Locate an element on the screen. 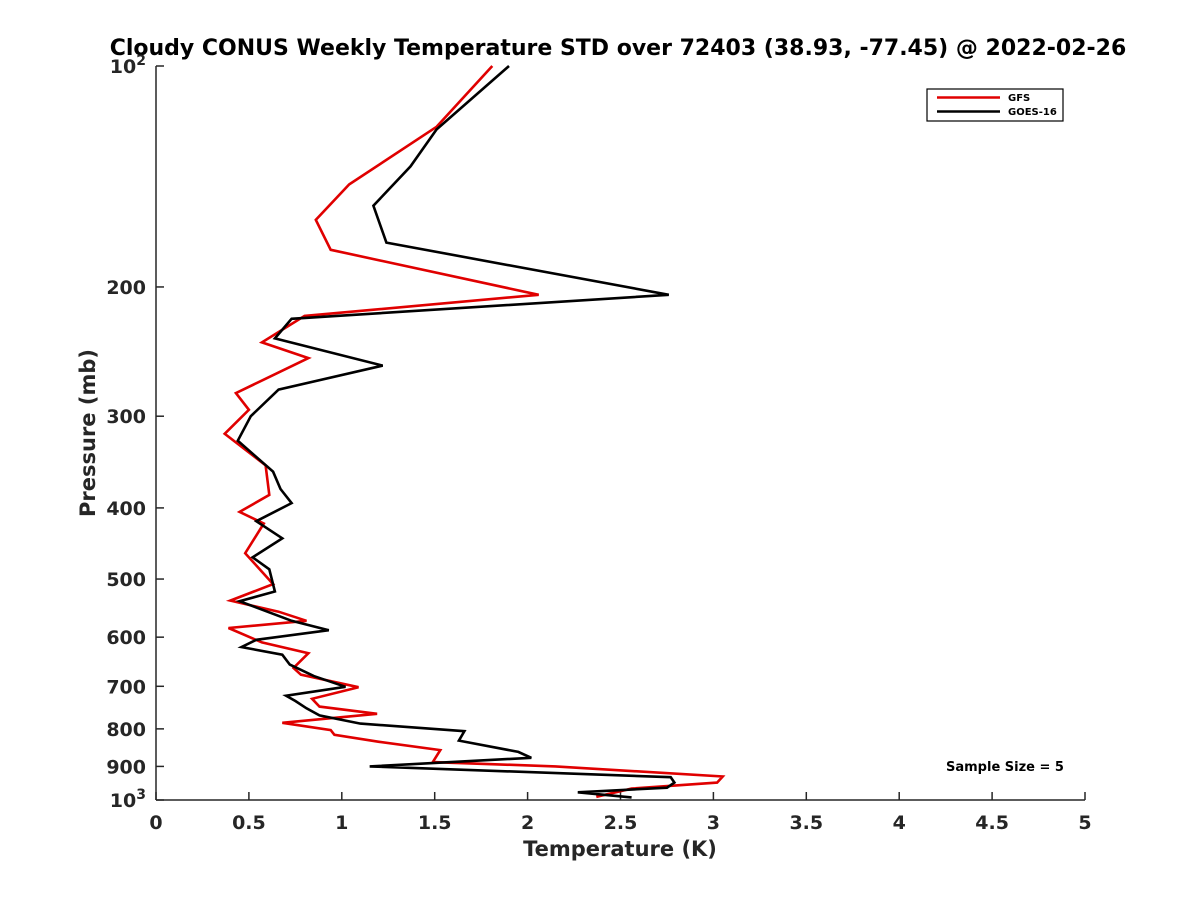  y-tick-label: 200 is located at coordinates (126, 288).